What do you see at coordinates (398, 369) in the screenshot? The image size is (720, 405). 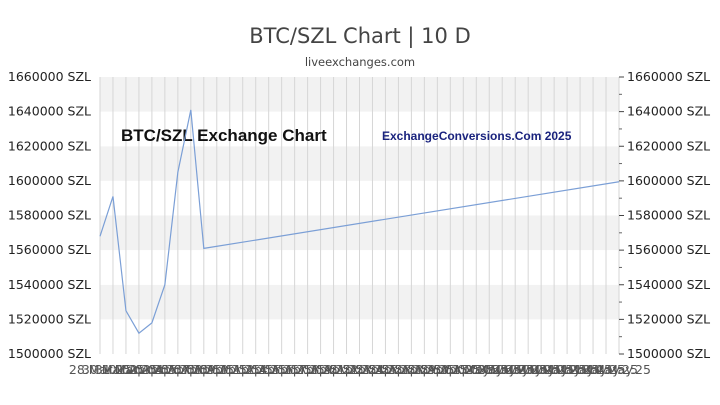 I see `x-tick-label: 24.Apr.25` at bounding box center [398, 369].